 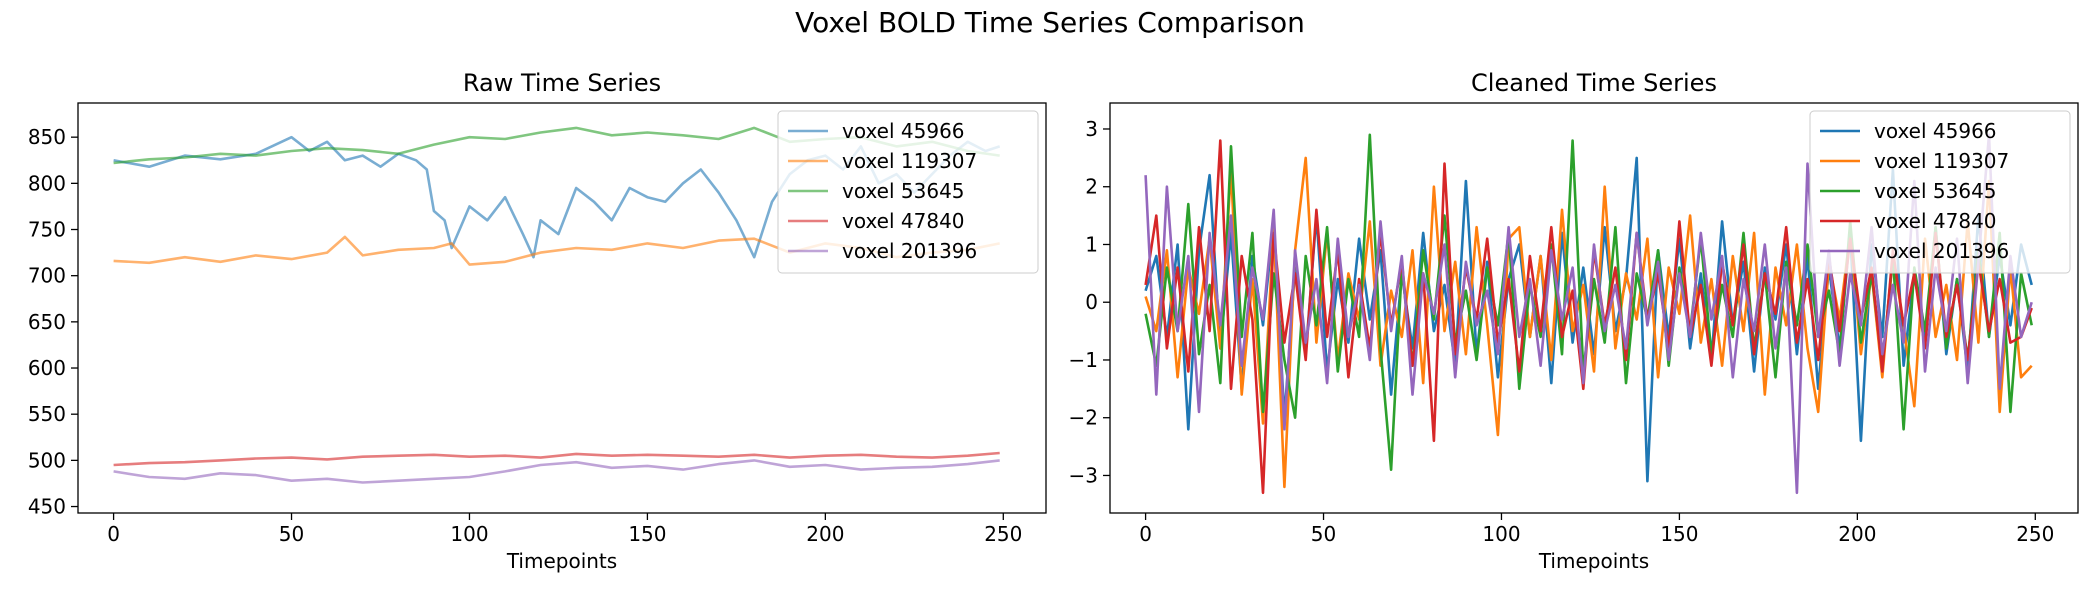 I want to click on y-tick-label: 550, so click(x=47, y=414).